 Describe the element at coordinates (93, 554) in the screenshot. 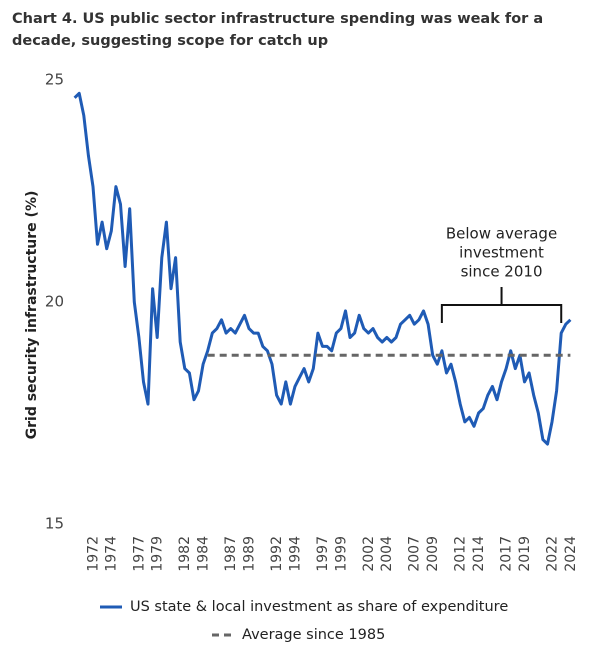

I see `x-tick-label: 1972` at that location.